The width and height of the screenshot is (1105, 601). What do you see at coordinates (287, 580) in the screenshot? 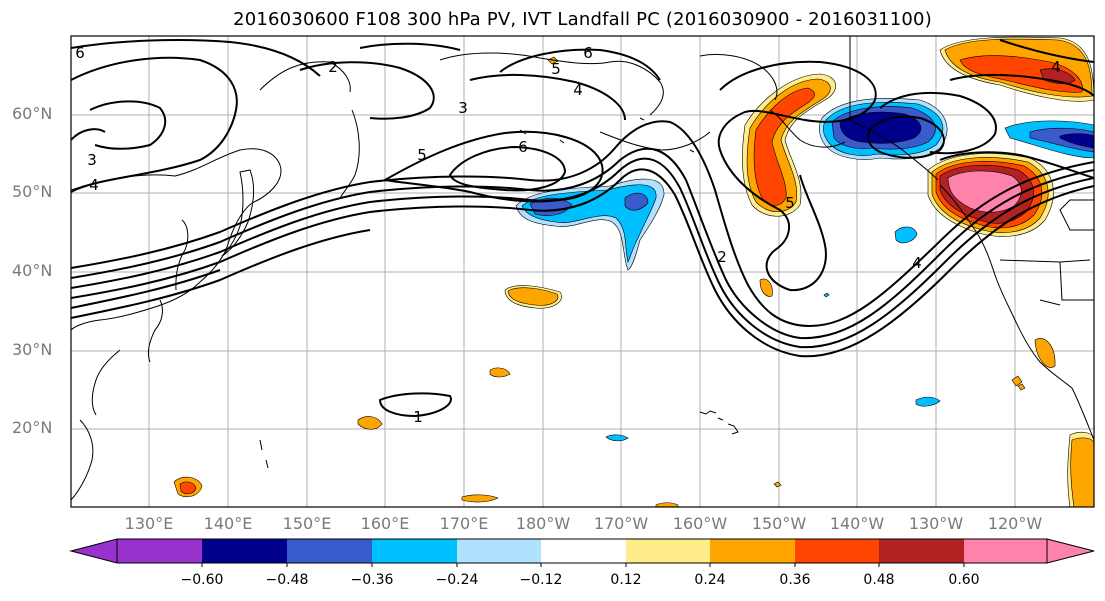
I see `colorbar-tick-label: −0.48` at bounding box center [287, 580].